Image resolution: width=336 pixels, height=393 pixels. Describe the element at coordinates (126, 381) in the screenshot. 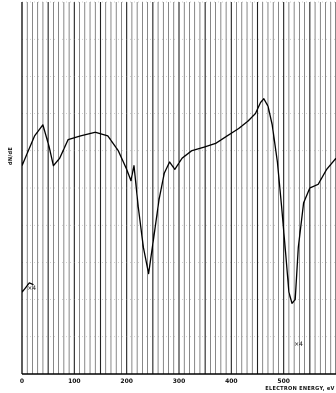

I see `x-tick-label: 200` at that location.